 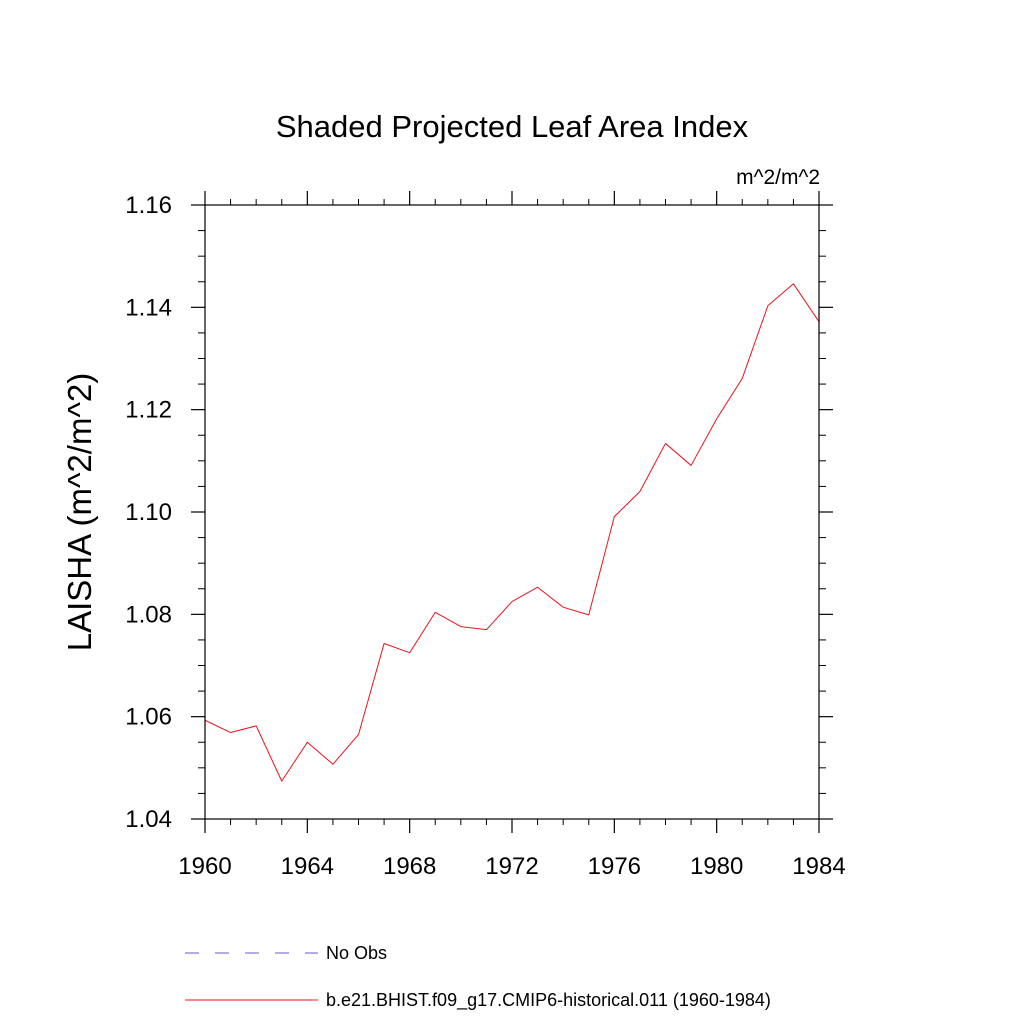 I want to click on y-tick-label: 1.08, so click(x=148, y=614).